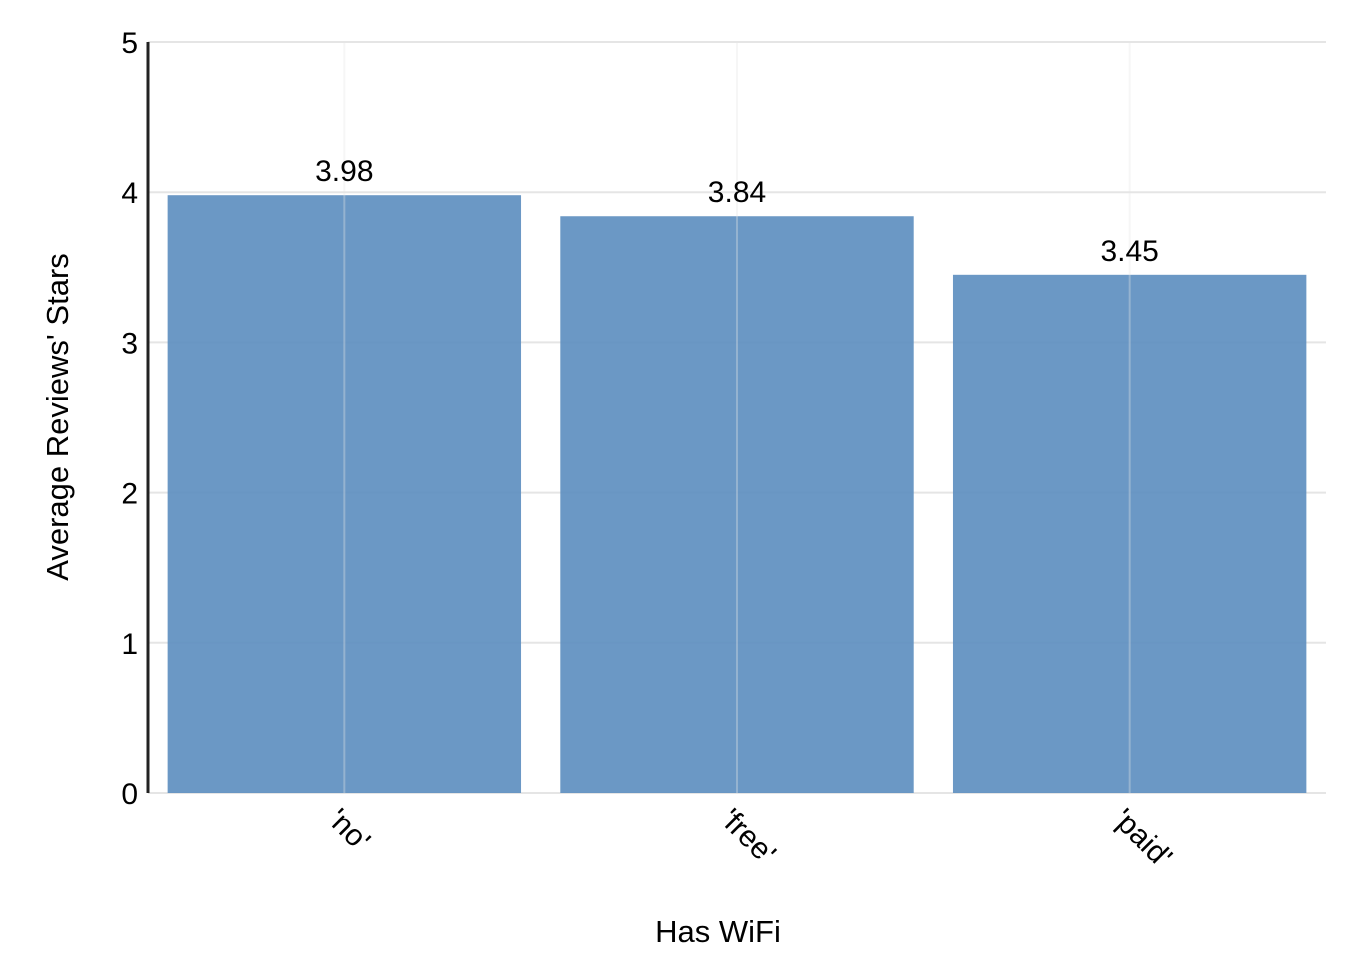  Describe the element at coordinates (129, 794) in the screenshot. I see `y-tick-label: 0` at that location.